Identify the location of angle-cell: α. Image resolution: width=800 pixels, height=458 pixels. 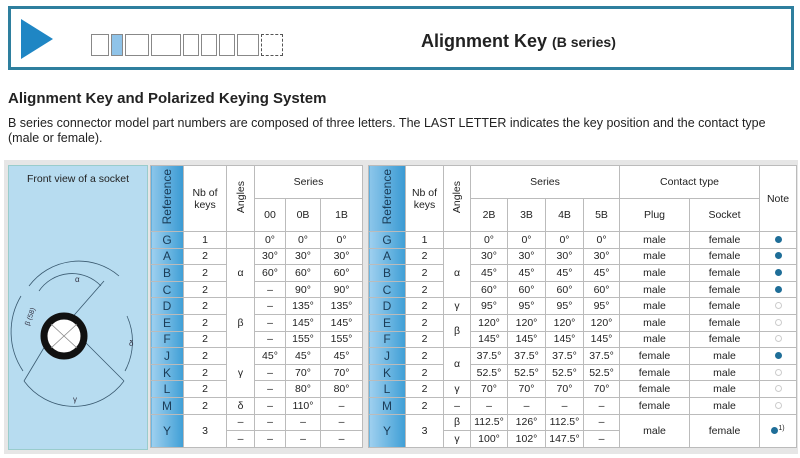
(457, 364).